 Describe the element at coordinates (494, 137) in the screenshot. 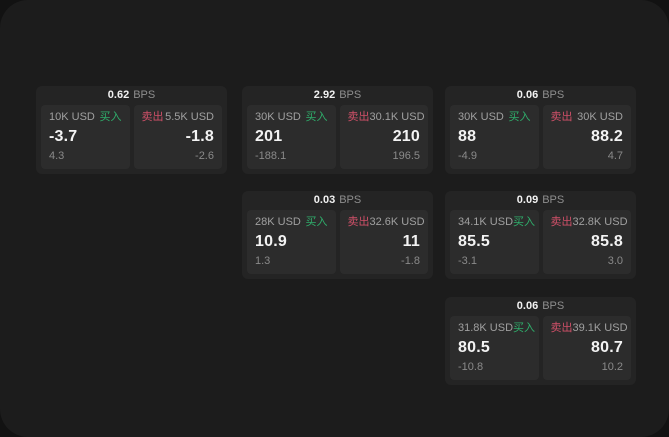

I see `buy-quote-panel: 30K USD 买入 88 -4.9` at that location.